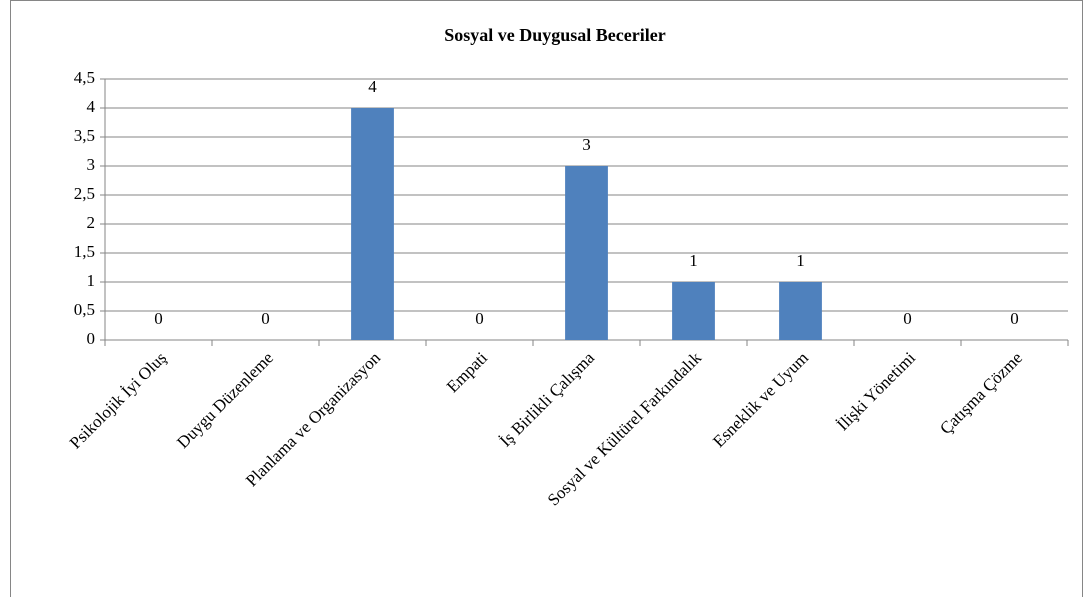 Image resolution: width=1083 pixels, height=597 pixels. I want to click on chart-title: Sosyal ve Duygusal Beceriler, so click(554, 35).